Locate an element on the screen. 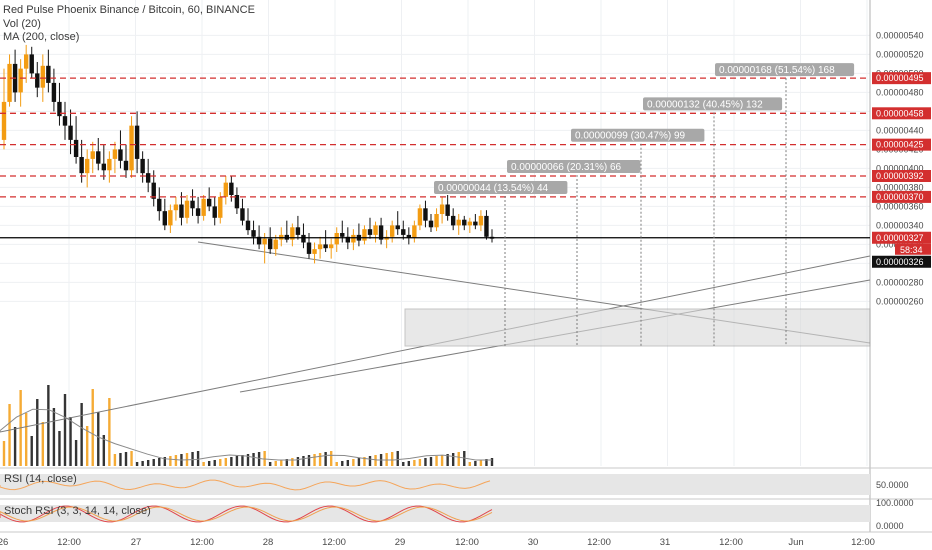 The height and width of the screenshot is (550, 932). projection-label-bg is located at coordinates (713, 104).